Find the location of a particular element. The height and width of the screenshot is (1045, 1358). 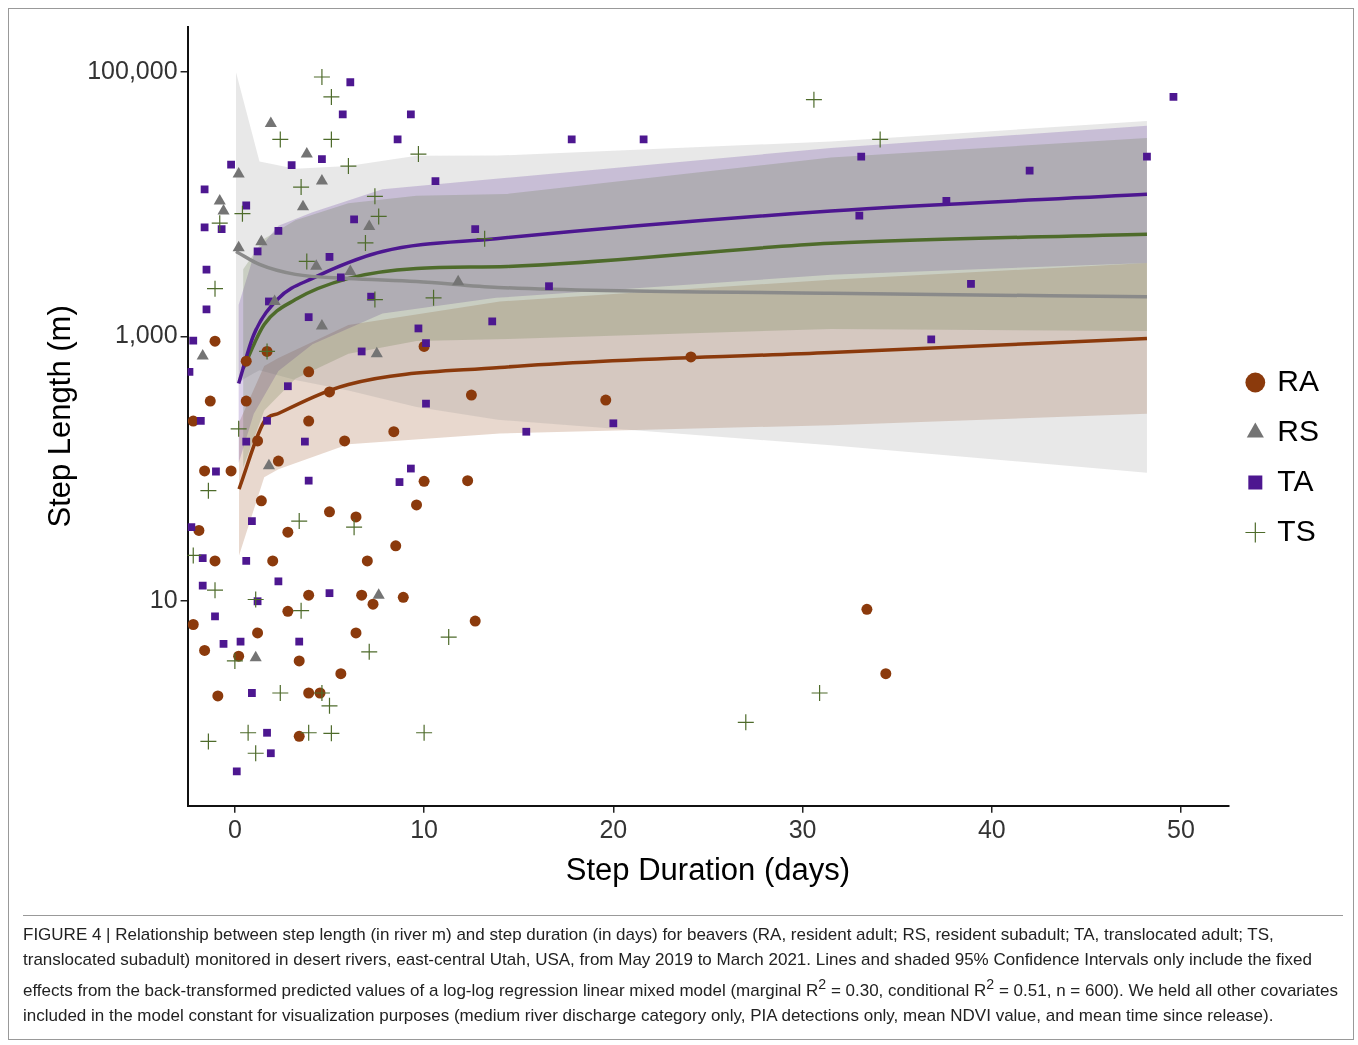

caption: FIGURE 4 | Relationship between step length (in river m) and step duration (in days) for beavers (RA, resident adult; RS, resident subadult; TA, translocated adult; TS, translocated subadult) monitored in desert rivers, east-central Utah, USA, from May 2019 to March 2021. Lines and shaded 95% Confidence Intervals only include the fixed effects from the back-transformed predicted values of a log-log regression linear mixed model (marginal R$^{2}$ = 0.30, conditional R$^{2}$ = 0.51, n = 600). We held all other covariates included in the model constant for visualization purposes (medium river discharge category only, PIA detections only, mean NDVI value, and mean time since release). is located at coordinates (681, 975).